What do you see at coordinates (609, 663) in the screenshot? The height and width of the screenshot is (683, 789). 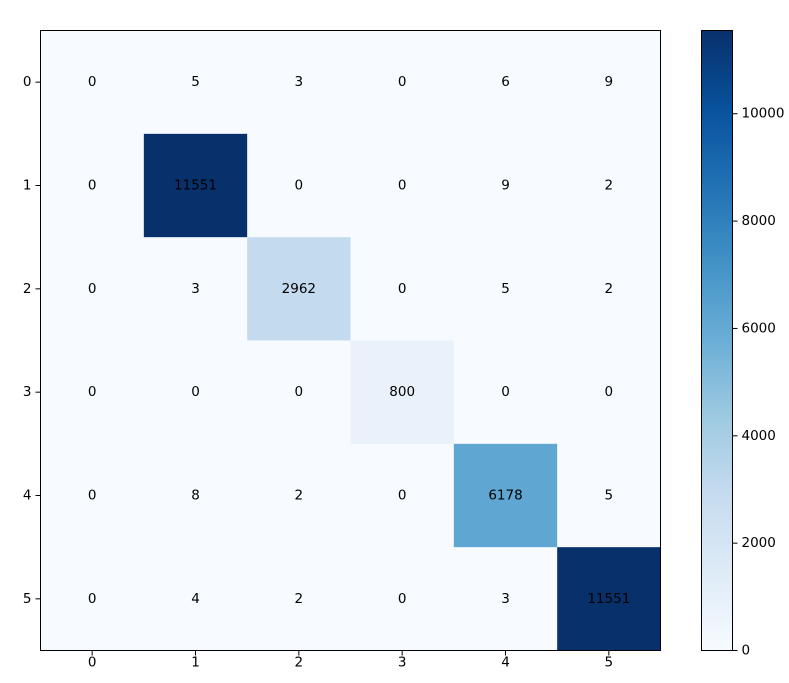 I see `x-tick-label: 5` at bounding box center [609, 663].